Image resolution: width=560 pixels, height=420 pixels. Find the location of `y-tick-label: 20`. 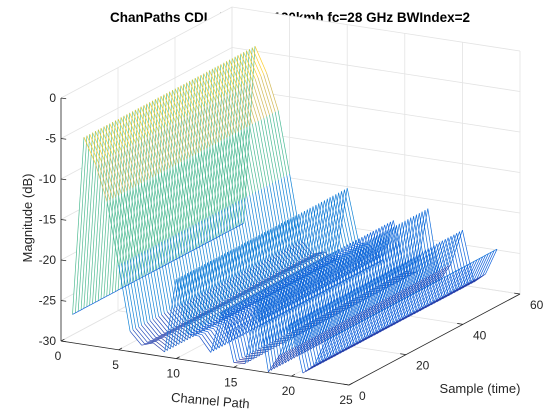

y-tick-label: 20 is located at coordinates (423, 366).